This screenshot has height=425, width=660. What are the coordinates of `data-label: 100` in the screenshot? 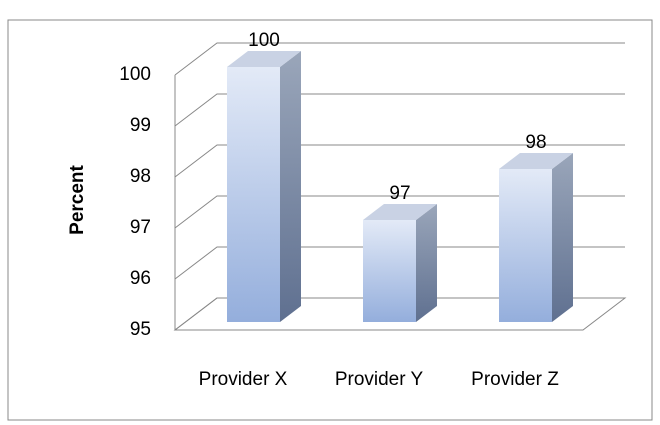 It's located at (264, 40).